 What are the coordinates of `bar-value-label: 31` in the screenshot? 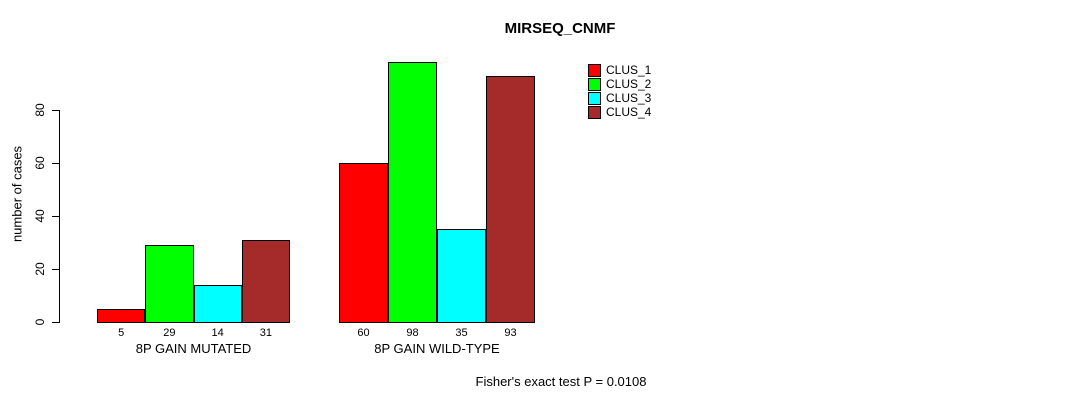 It's located at (265, 333).